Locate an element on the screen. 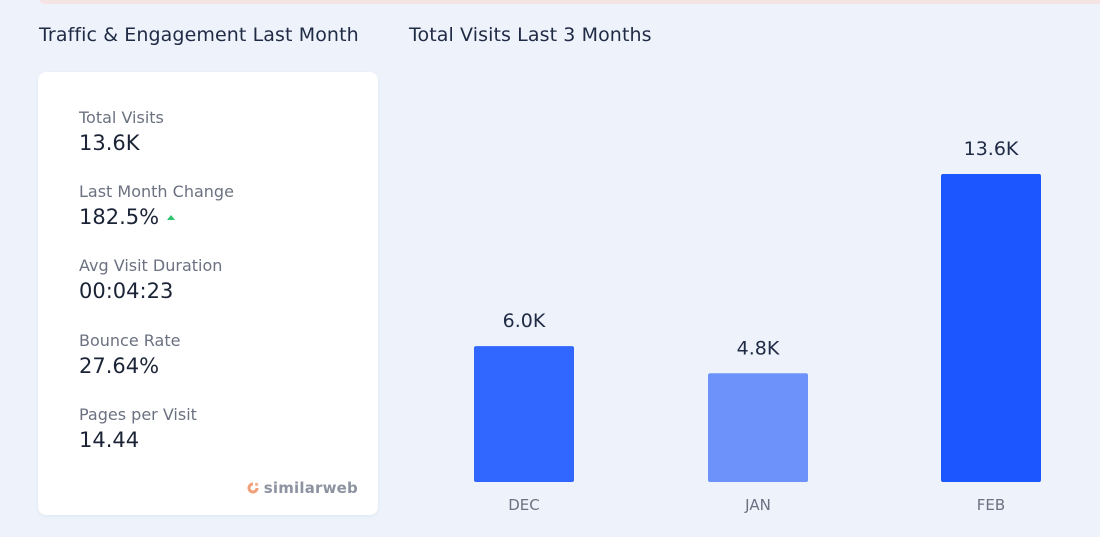  metric-pages-per-visit: Pages per Visit 14.44 is located at coordinates (138, 428).